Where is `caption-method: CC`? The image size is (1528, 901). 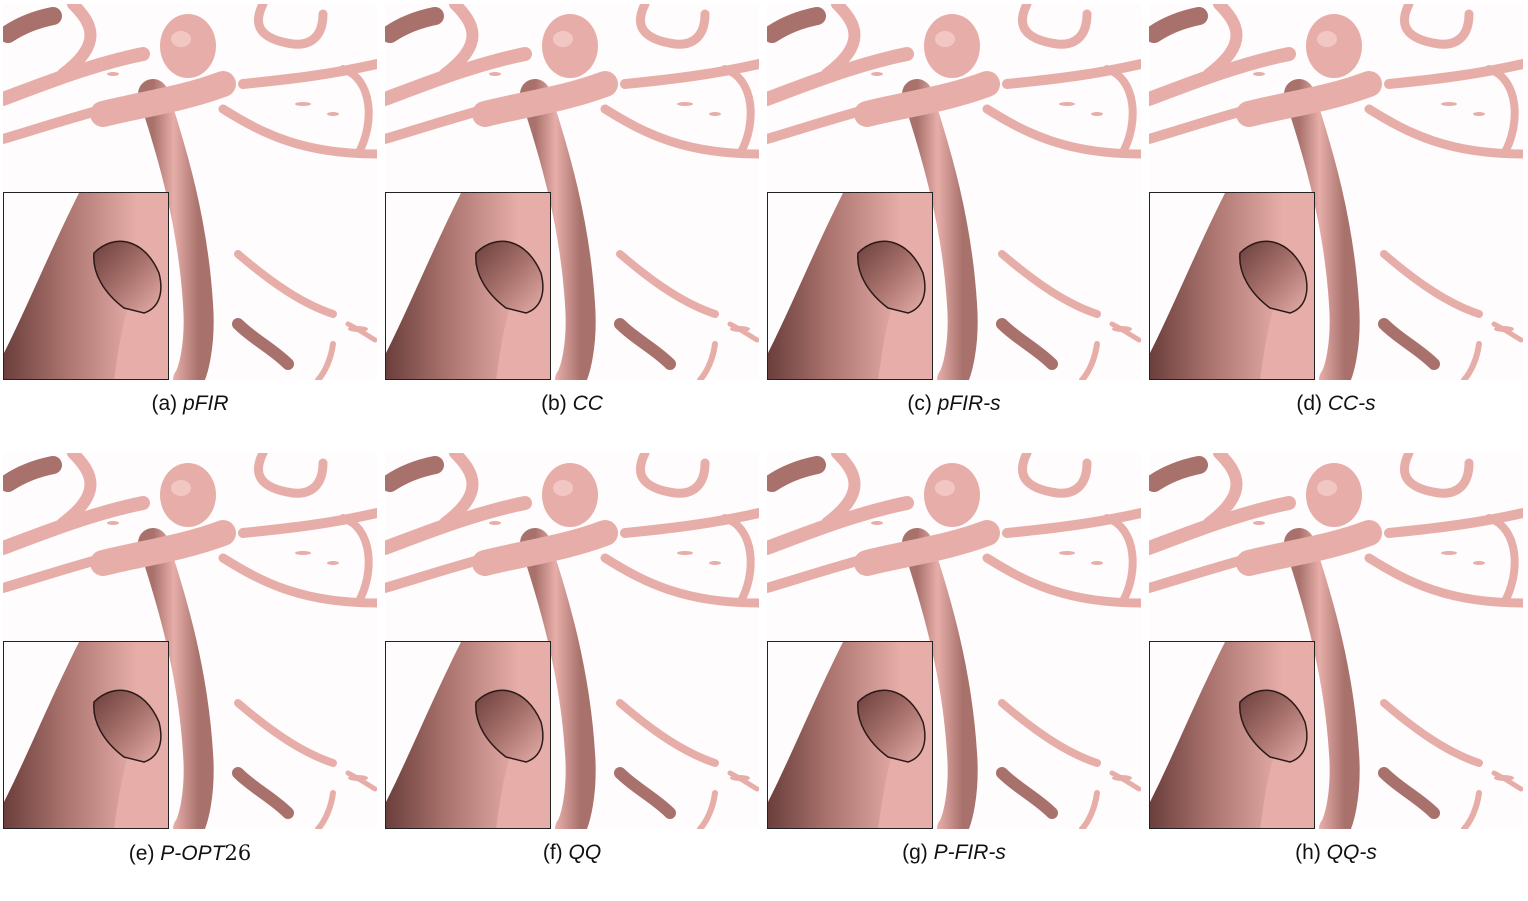
caption-method: CC is located at coordinates (587, 403).